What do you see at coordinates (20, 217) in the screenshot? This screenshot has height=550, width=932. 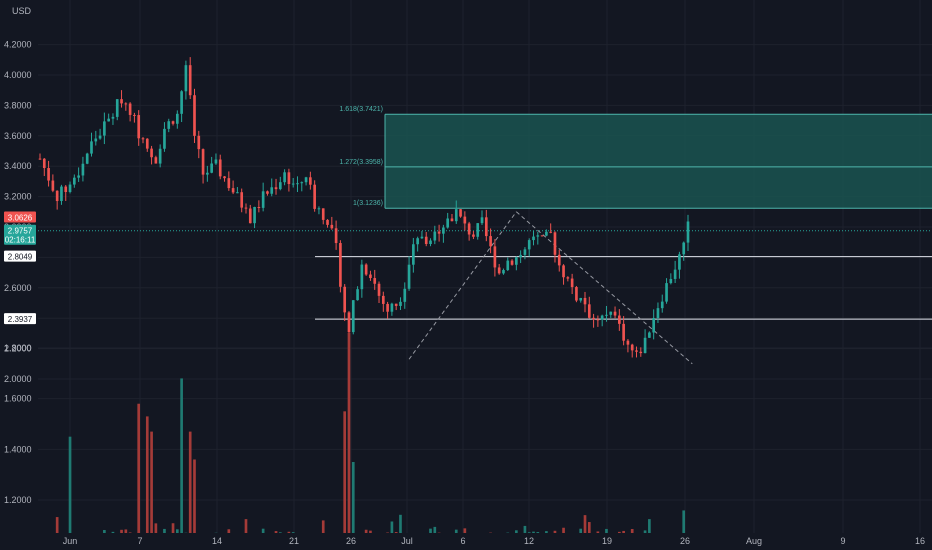 I see `price-tag-label: 3.0626` at bounding box center [20, 217].